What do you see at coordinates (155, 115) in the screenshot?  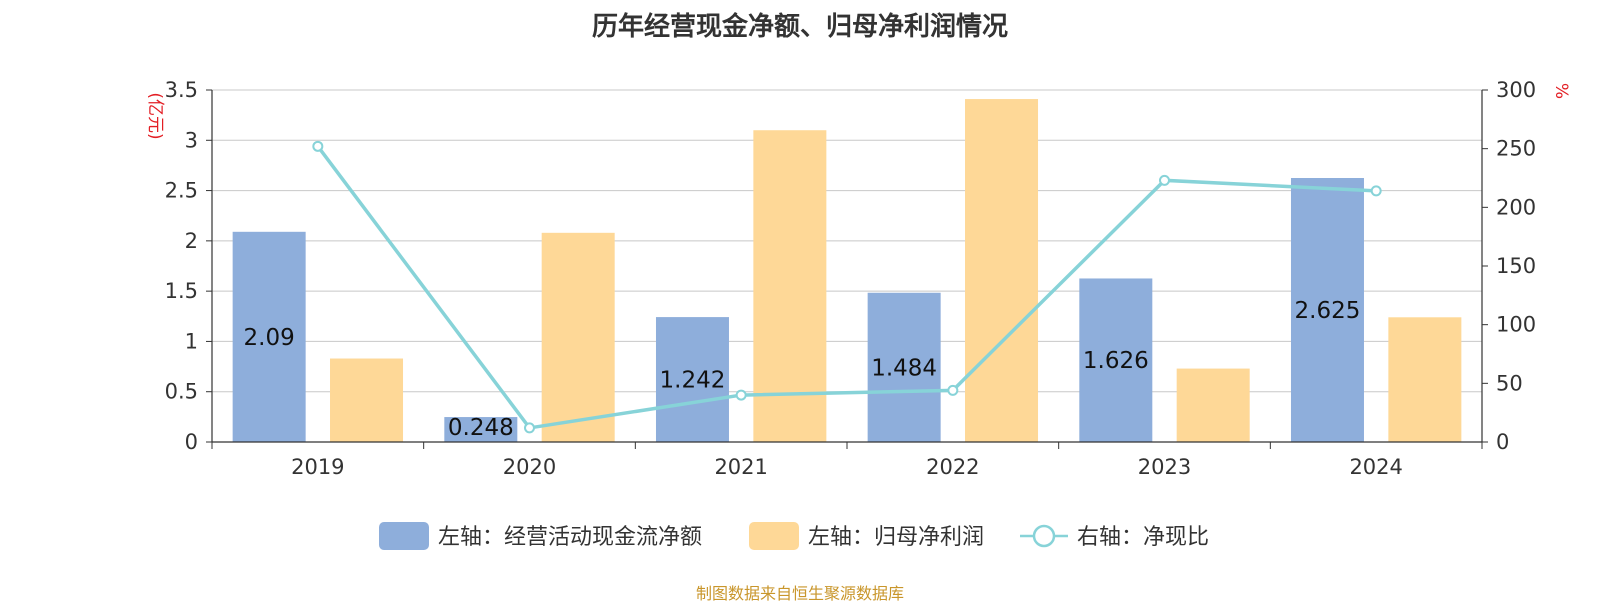 I see `left-axis-unit: (亿元)` at bounding box center [155, 115].